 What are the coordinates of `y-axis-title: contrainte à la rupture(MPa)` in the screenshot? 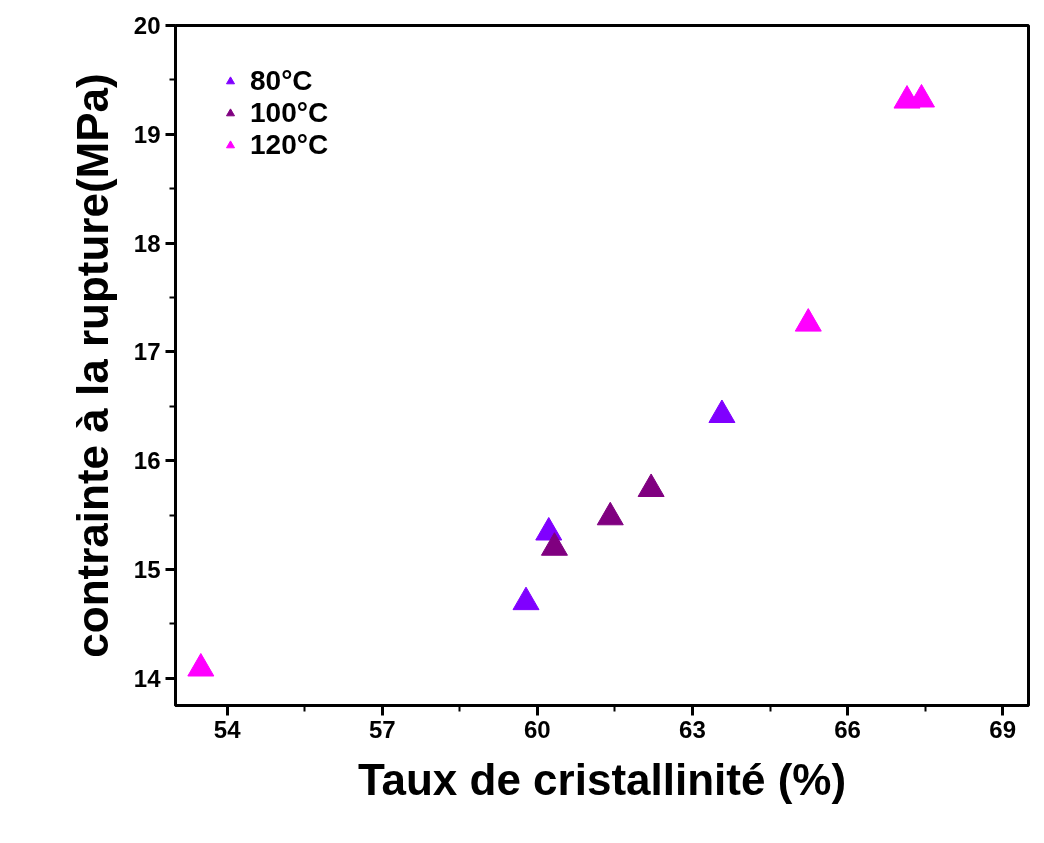 It's located at (92, 365).